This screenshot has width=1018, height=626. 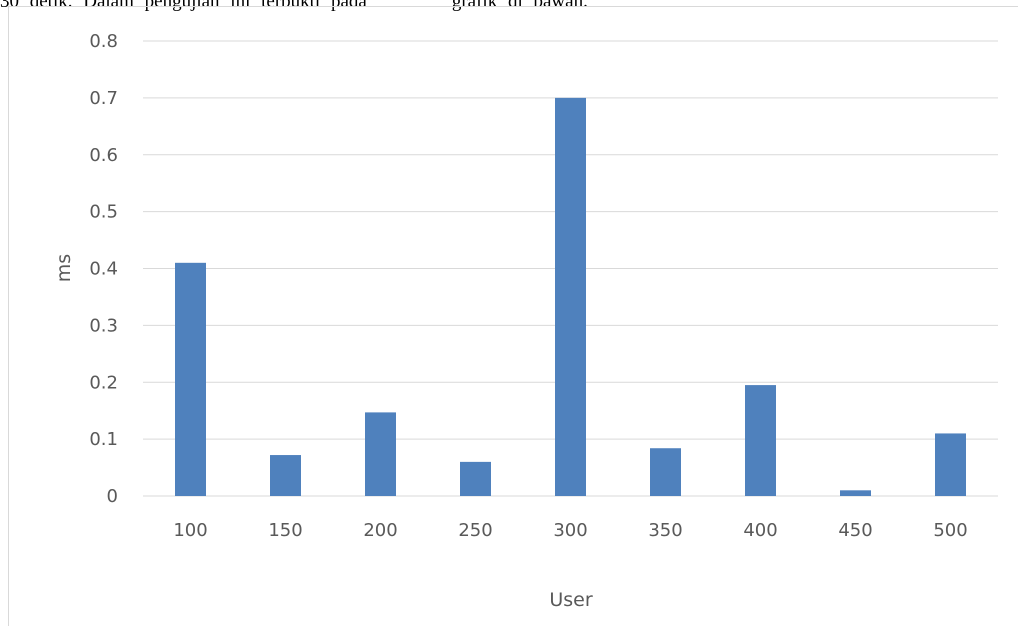 What do you see at coordinates (475, 530) in the screenshot?
I see `x-tick-label: 250` at bounding box center [475, 530].